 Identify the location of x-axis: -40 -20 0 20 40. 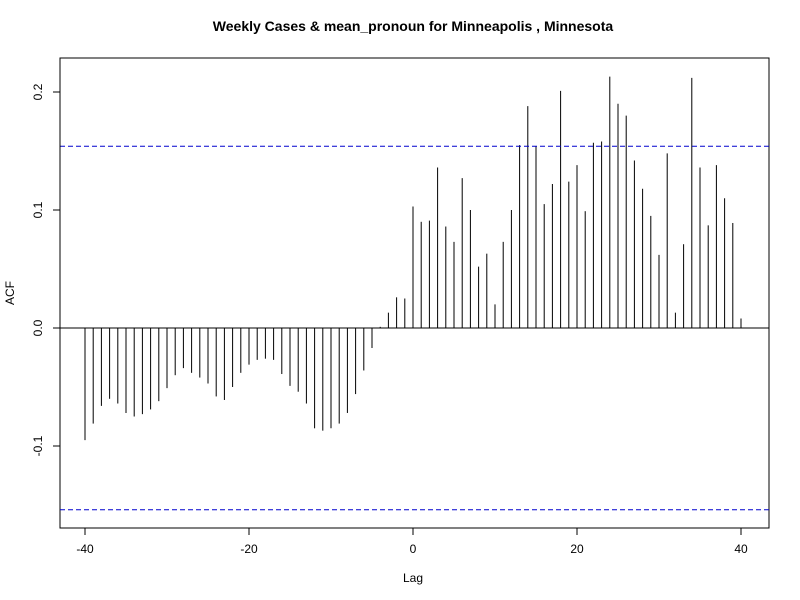
(412, 541).